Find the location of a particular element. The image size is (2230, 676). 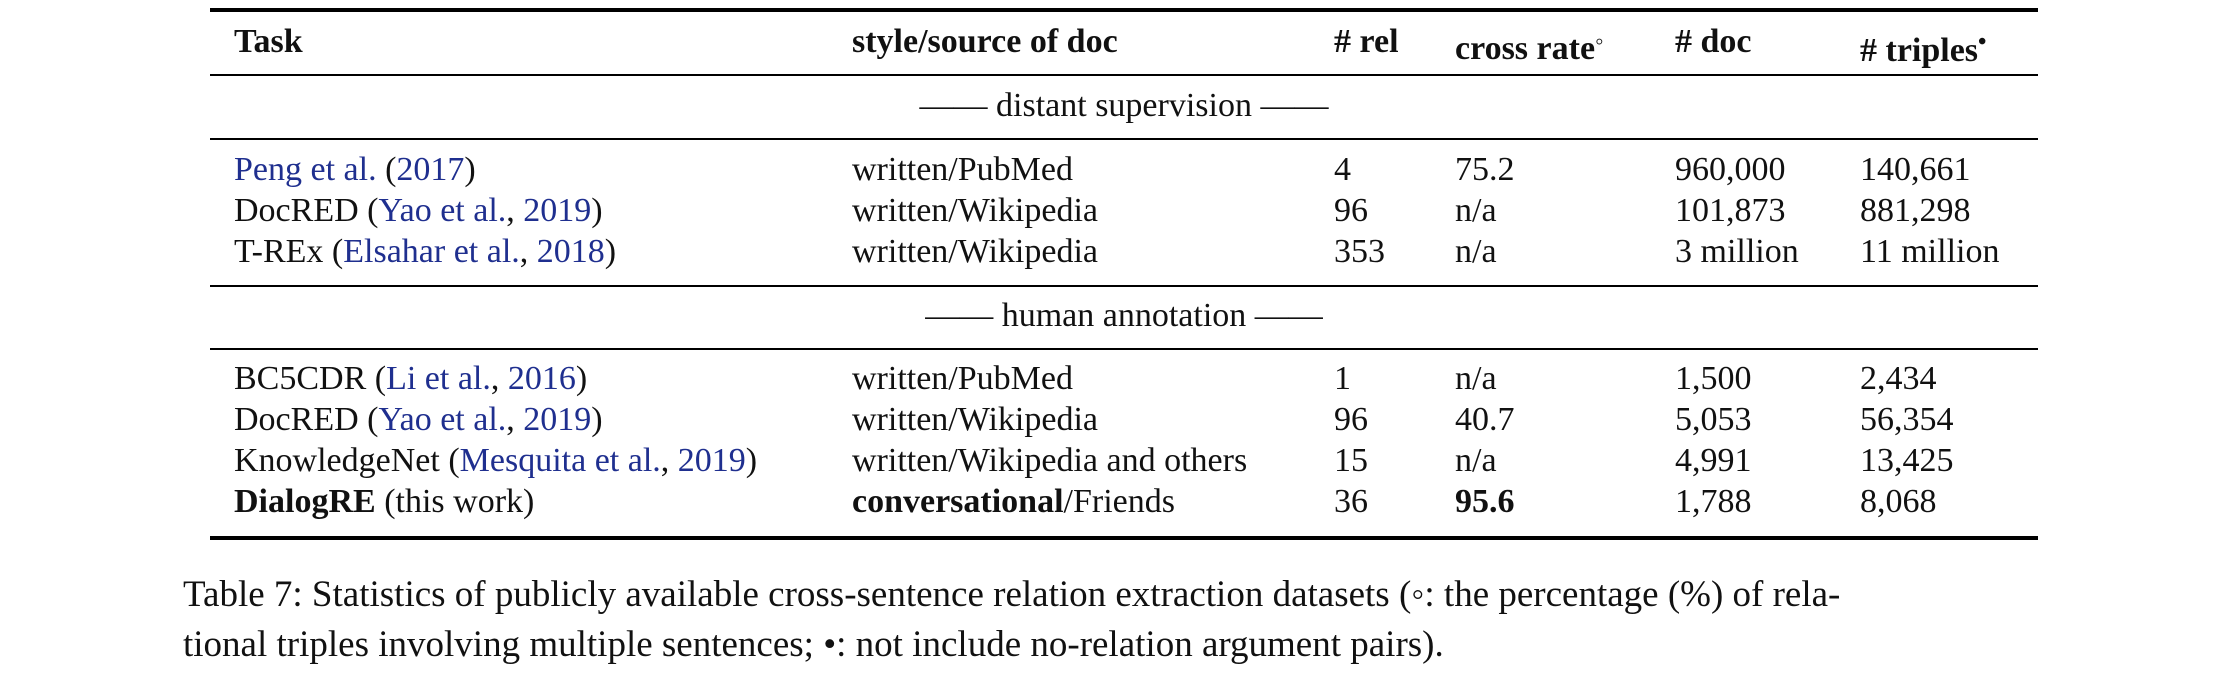

cell-task: KnowledgeNet (Mesquita et al., 2019) is located at coordinates (496, 460).